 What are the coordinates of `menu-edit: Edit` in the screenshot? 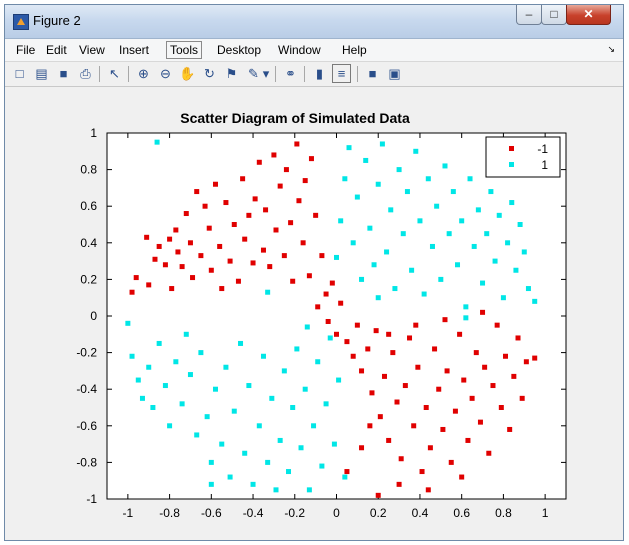 It's located at (56, 50).